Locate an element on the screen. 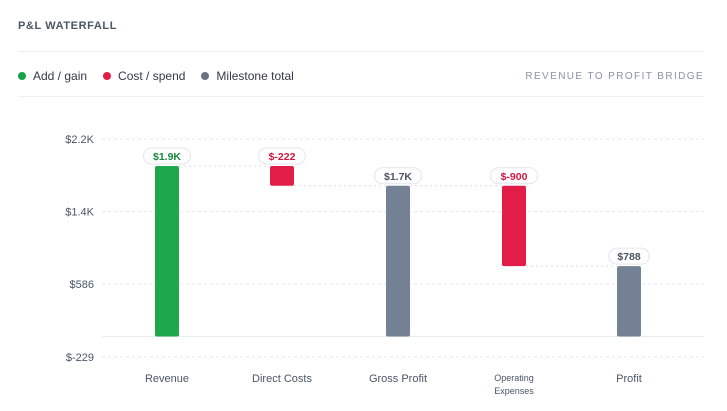 This screenshot has width=727, height=411. value-label: $1.9K is located at coordinates (167, 156).